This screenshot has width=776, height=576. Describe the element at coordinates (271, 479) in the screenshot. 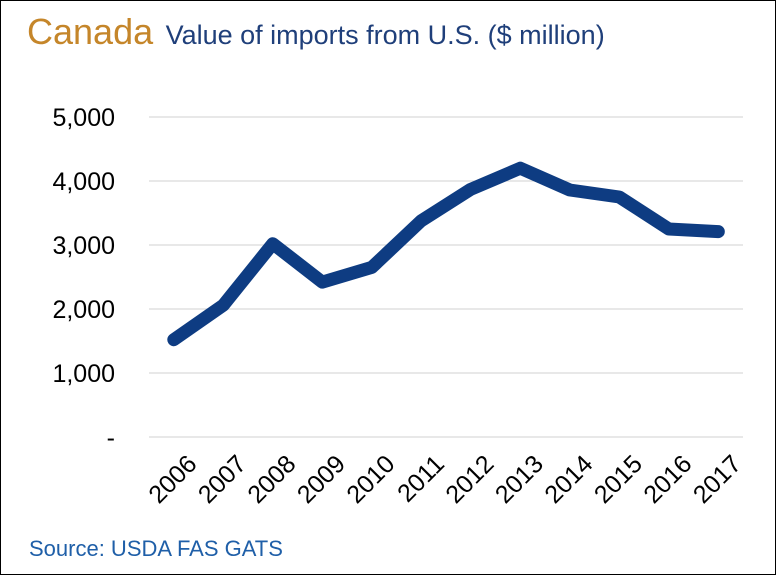

I see `x-tick-label: 2008` at that location.